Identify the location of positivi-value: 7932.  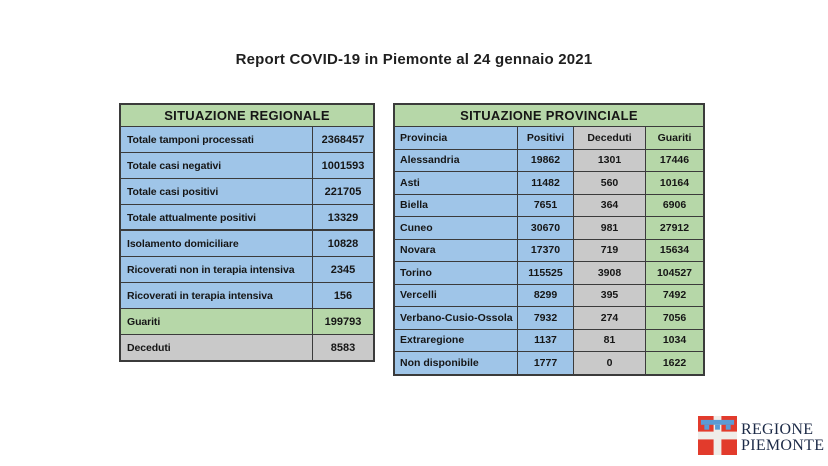
(546, 318).